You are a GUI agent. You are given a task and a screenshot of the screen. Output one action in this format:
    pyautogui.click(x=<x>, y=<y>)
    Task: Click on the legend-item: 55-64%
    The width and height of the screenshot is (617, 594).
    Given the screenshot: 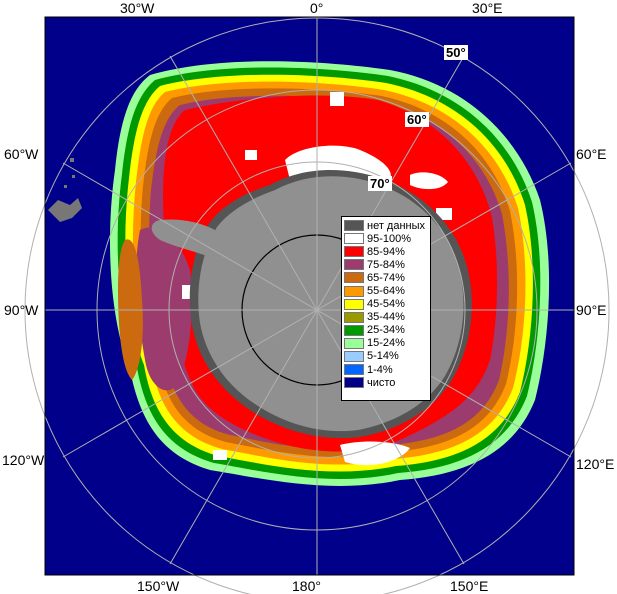 What is the action you would take?
    pyautogui.click(x=386, y=290)
    